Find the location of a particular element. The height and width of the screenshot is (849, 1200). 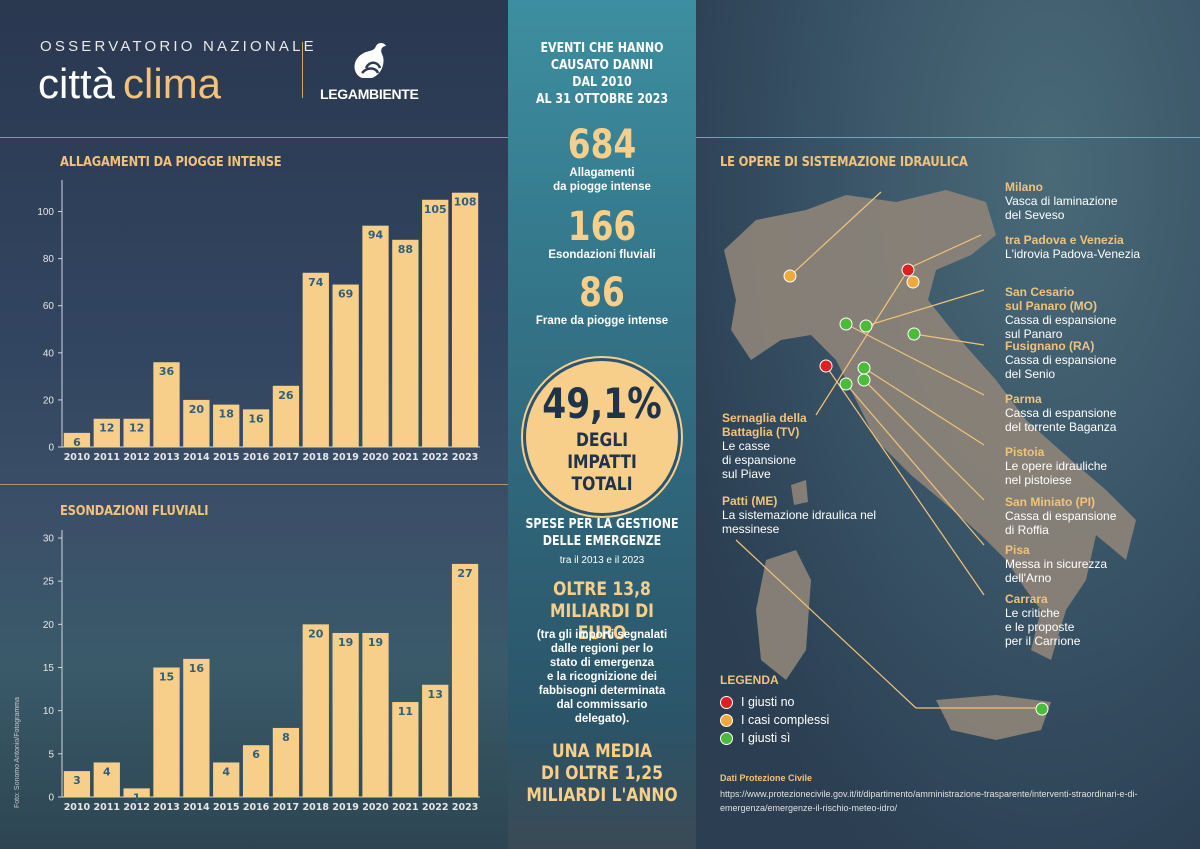

events-heading-line: DAL 2010 is located at coordinates (602, 82).